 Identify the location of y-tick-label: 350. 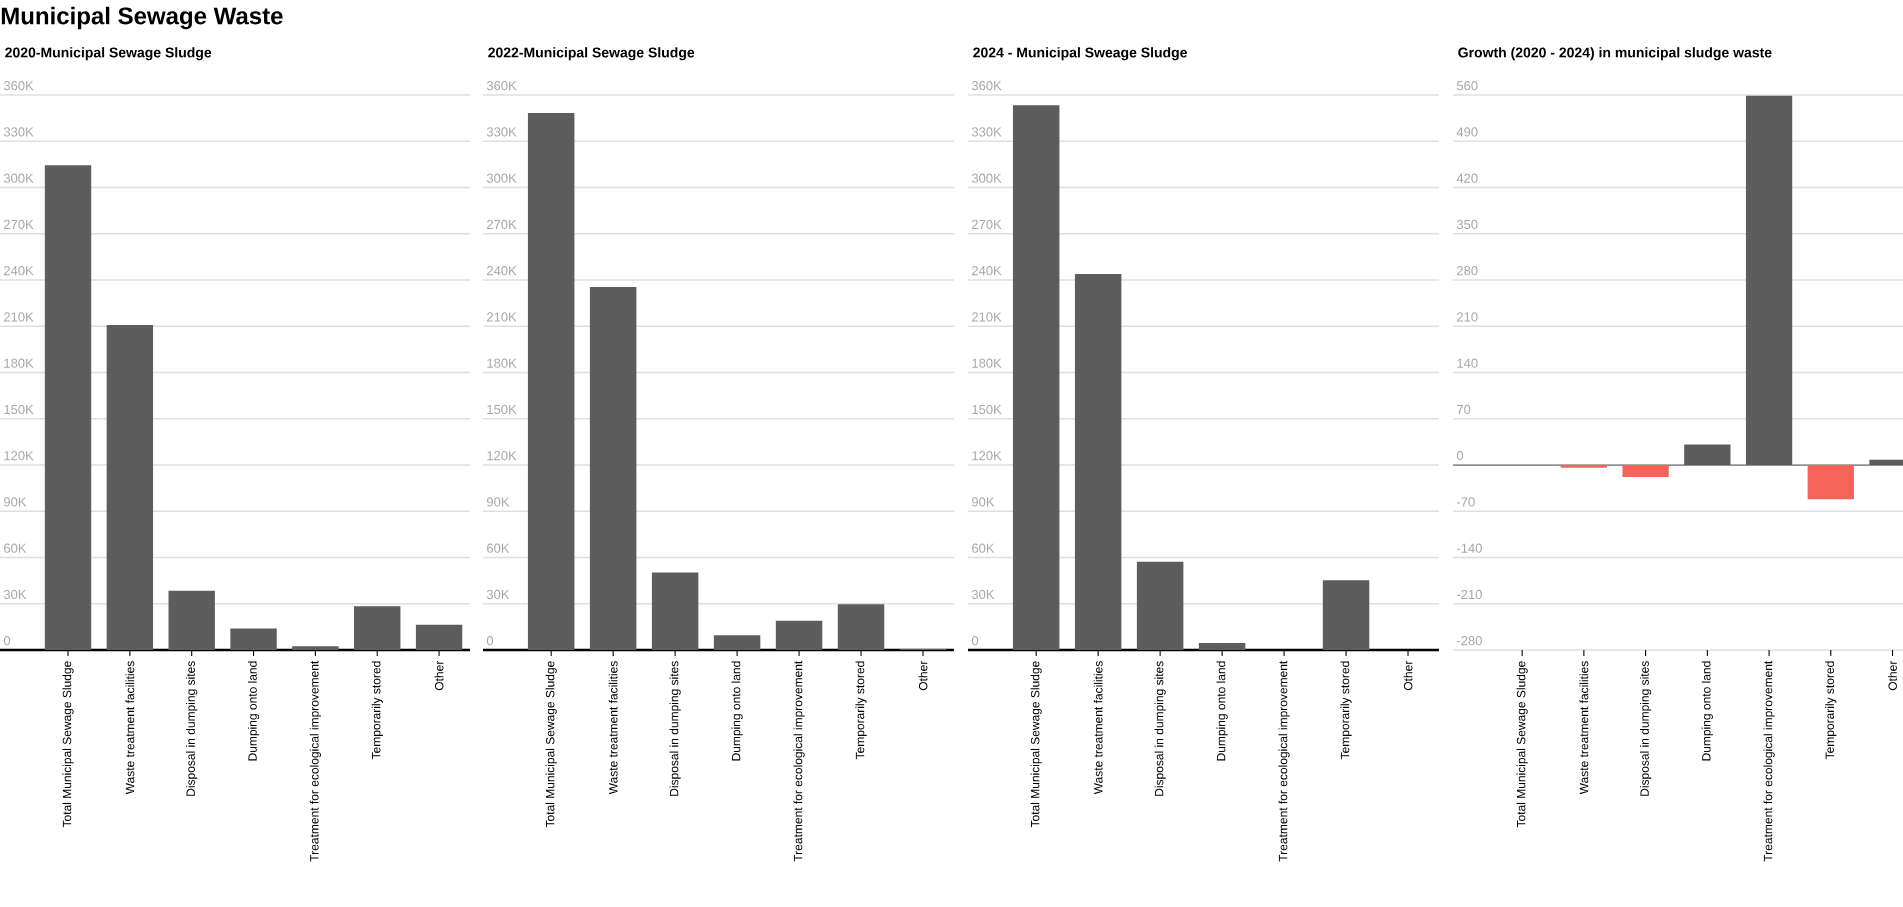
(1467, 224).